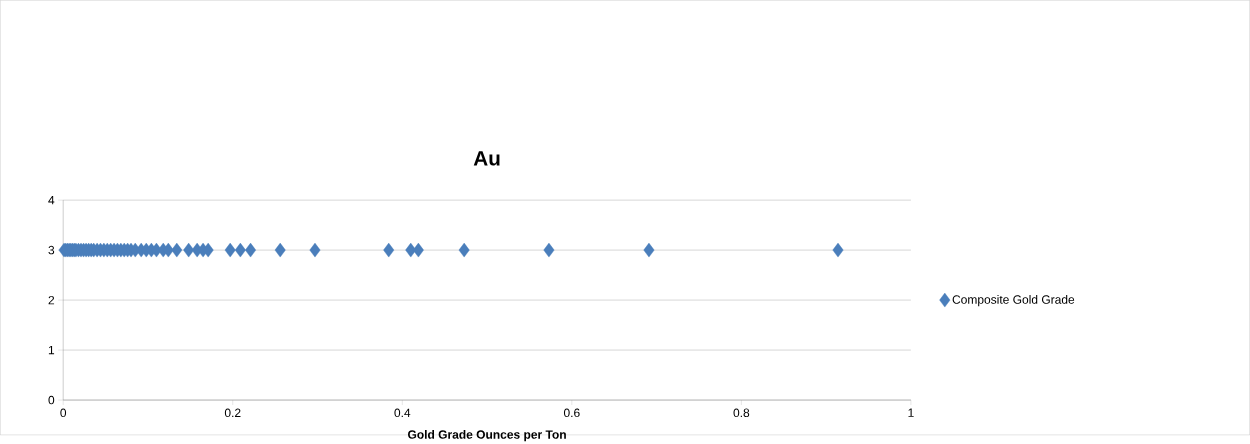  I want to click on x-axis-title: Gold Grade Ounces per Ton, so click(487, 435).